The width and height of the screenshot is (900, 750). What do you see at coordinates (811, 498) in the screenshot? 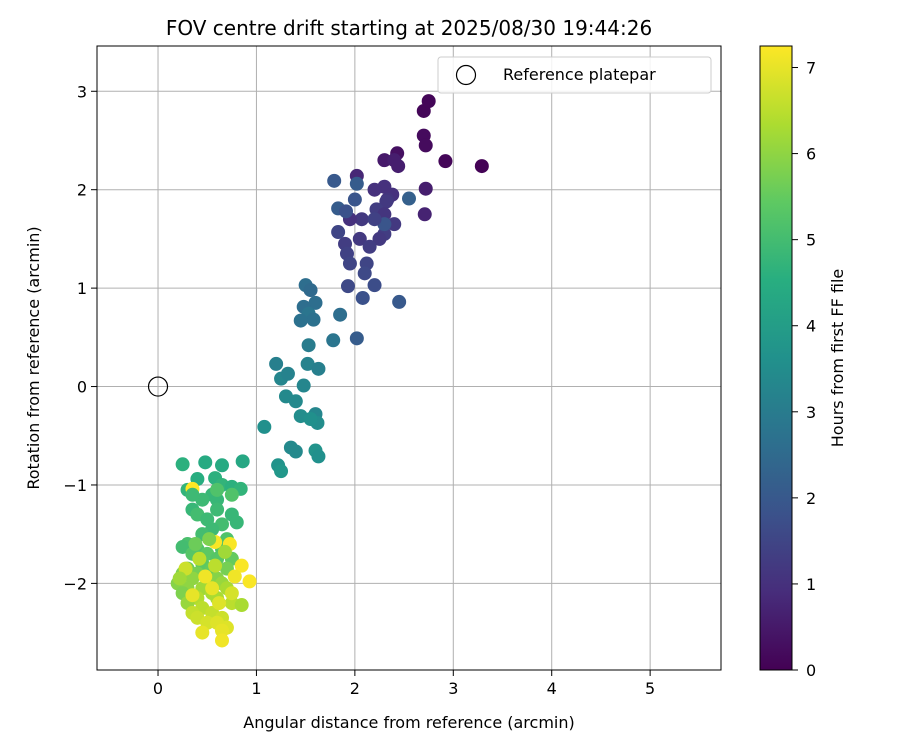
I see `colorbar-tick-label: 2` at bounding box center [811, 498].